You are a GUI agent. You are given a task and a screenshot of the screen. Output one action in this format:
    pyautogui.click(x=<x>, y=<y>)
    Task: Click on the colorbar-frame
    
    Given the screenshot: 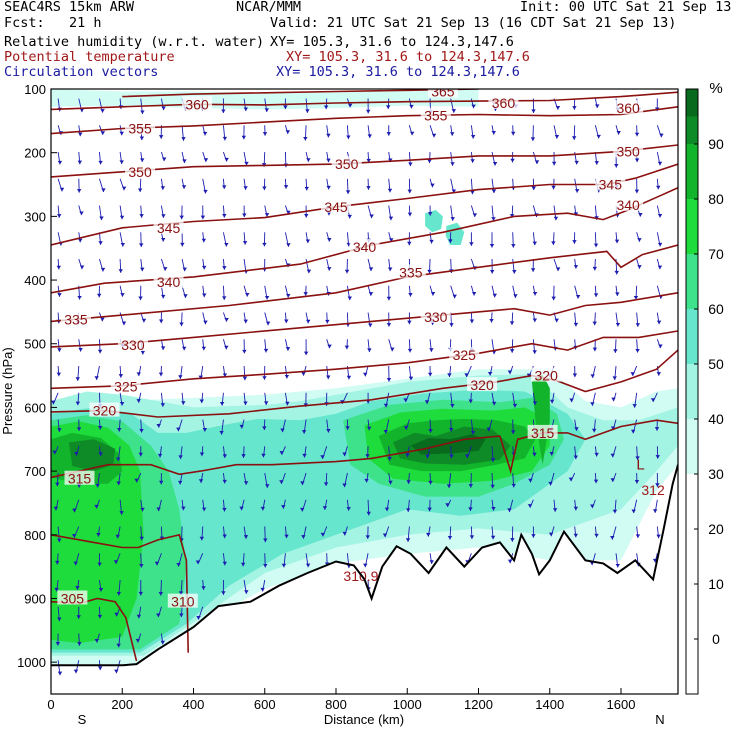 What is the action you would take?
    pyautogui.click(x=692, y=391)
    